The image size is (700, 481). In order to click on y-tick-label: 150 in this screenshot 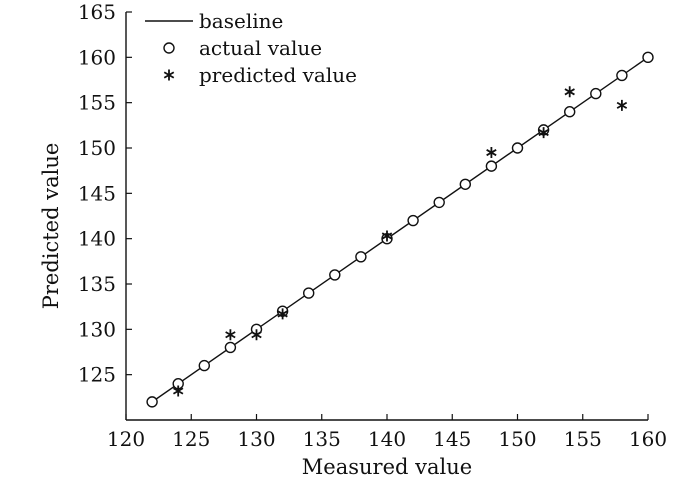, I will do `click(97, 148)`.